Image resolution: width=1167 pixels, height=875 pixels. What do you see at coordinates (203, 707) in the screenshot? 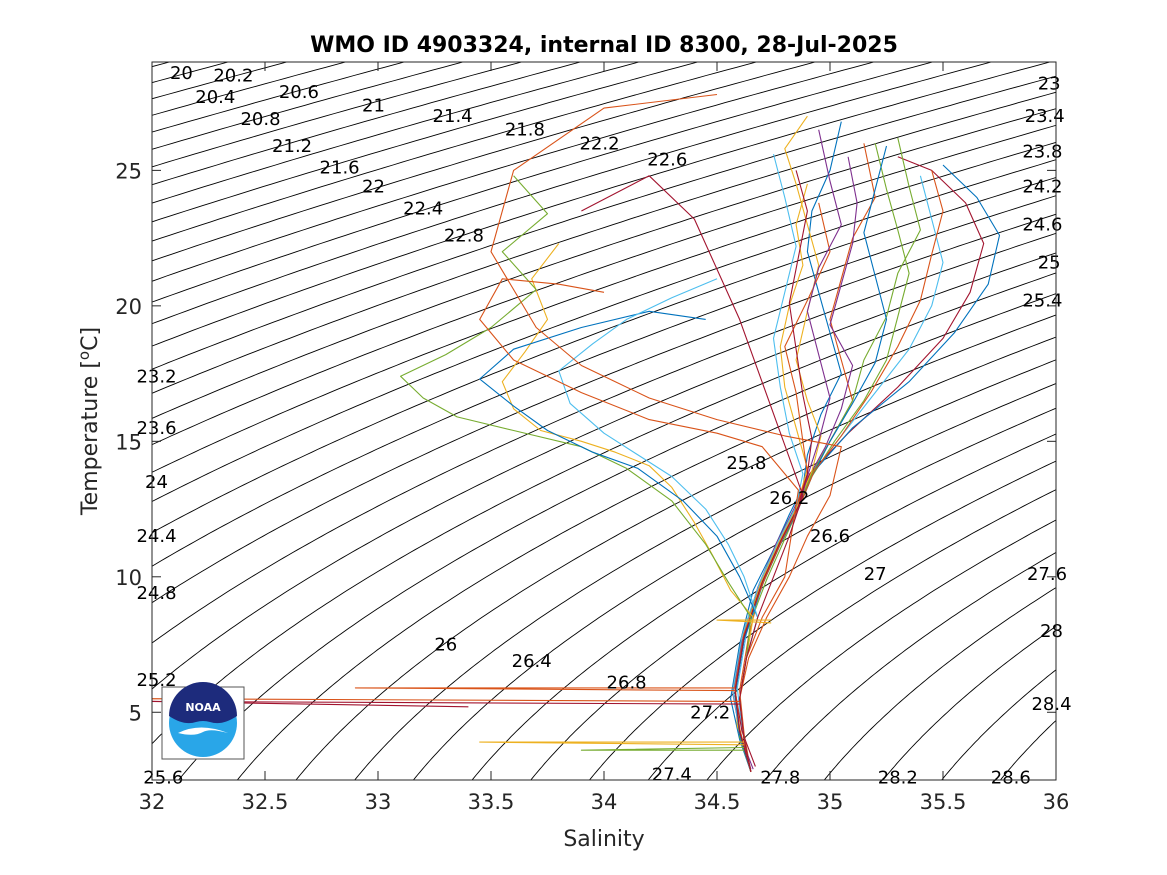
I see `noaa-logo-text: NOAA` at bounding box center [203, 707].